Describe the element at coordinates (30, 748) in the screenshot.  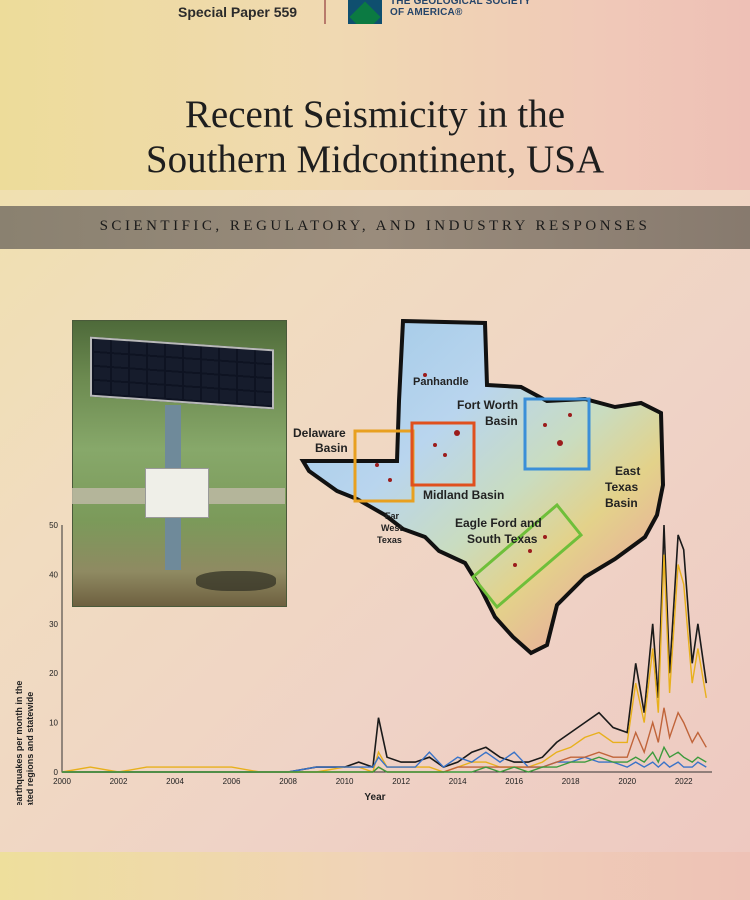
I see `y-axis-label-2: indicated regions and statewide` at that location.